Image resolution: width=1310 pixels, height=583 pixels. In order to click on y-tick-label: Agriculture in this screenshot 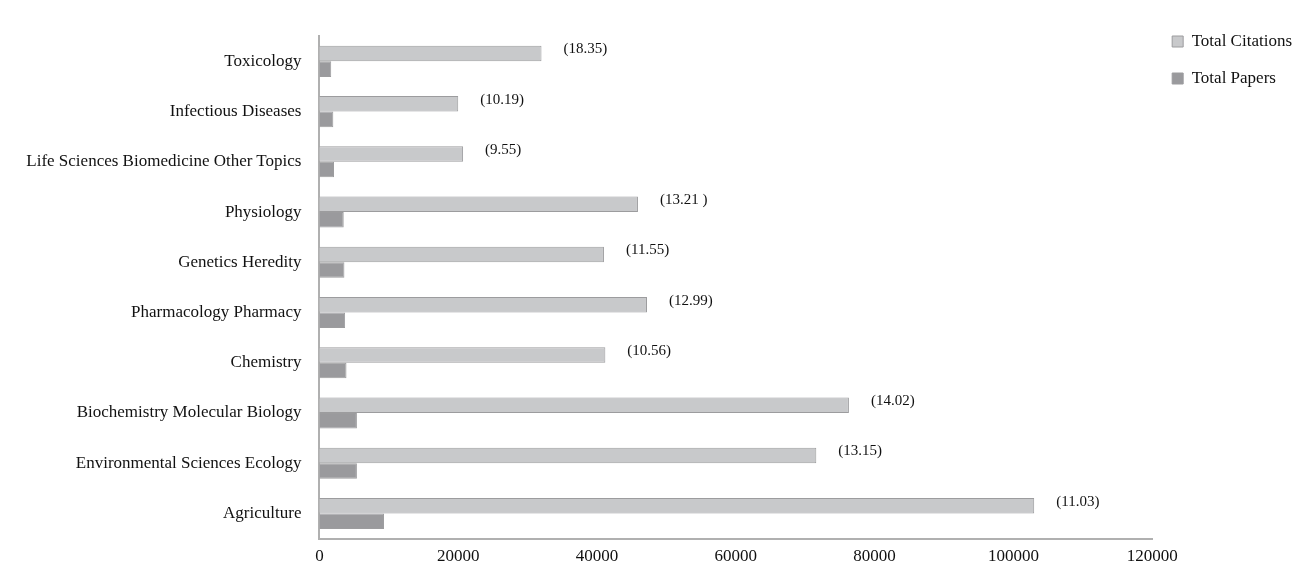, I will do `click(262, 512)`.